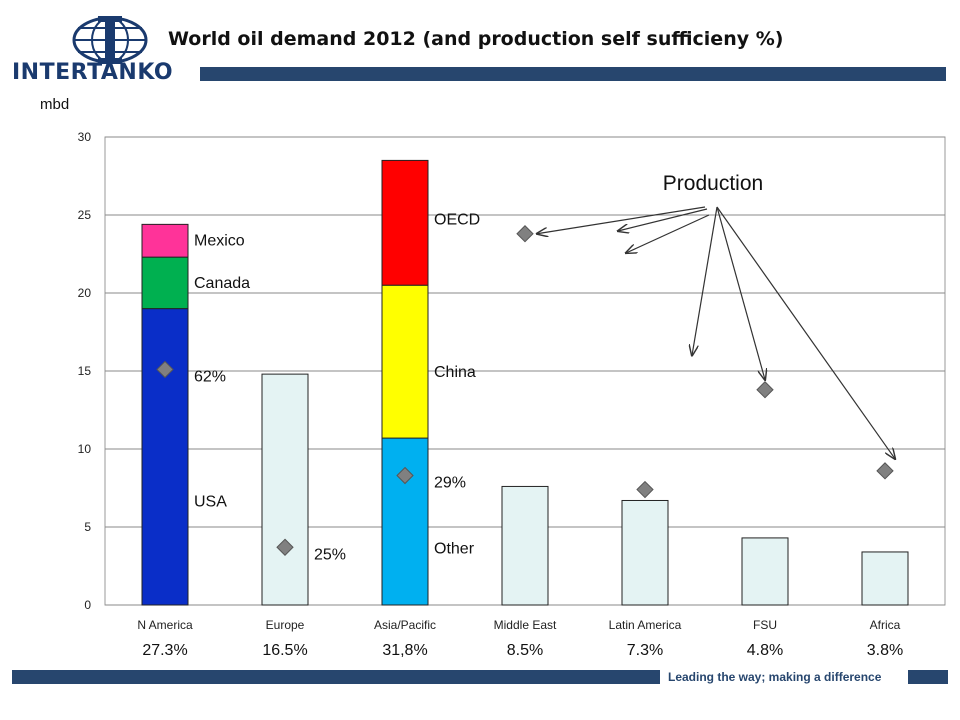 This screenshot has width=960, height=720. Describe the element at coordinates (525, 545) in the screenshot. I see `bar-middle-east` at that location.